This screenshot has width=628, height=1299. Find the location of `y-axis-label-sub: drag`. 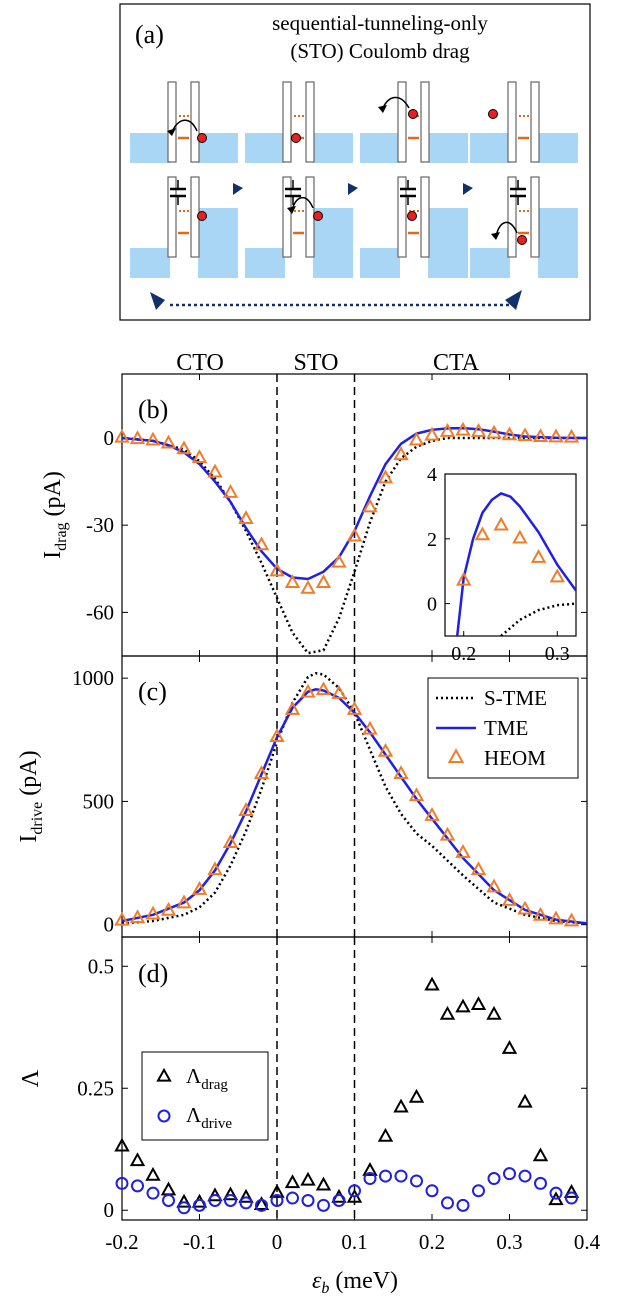

y-axis-label-sub: drag is located at coordinates (61, 536).